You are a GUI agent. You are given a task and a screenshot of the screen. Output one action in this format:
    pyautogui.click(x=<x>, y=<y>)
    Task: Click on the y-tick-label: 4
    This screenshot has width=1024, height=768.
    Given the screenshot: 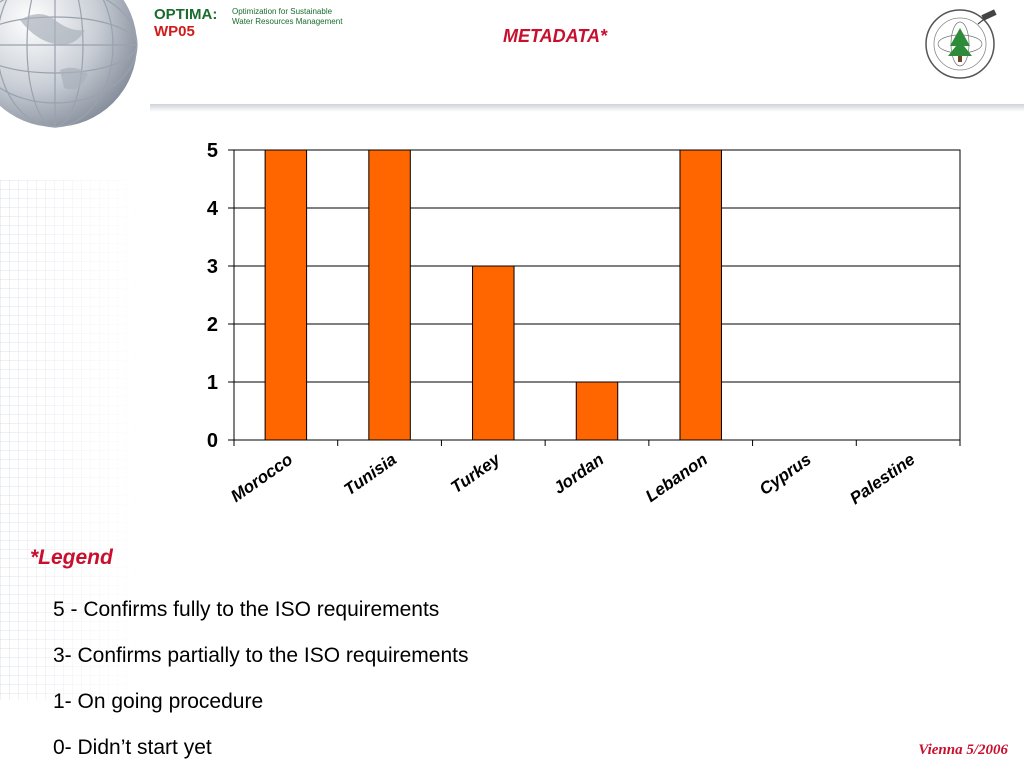 What is the action you would take?
    pyautogui.click(x=213, y=209)
    